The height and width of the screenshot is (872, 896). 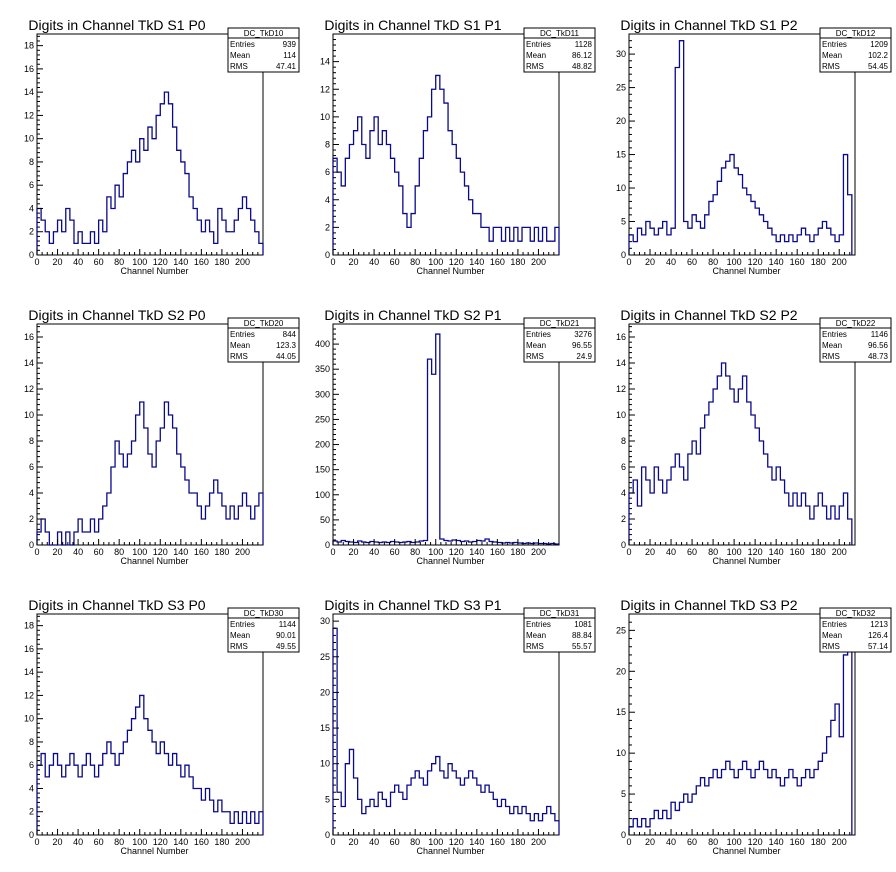 What do you see at coordinates (395, 552) in the screenshot?
I see `x-tick-label: 60` at bounding box center [395, 552].